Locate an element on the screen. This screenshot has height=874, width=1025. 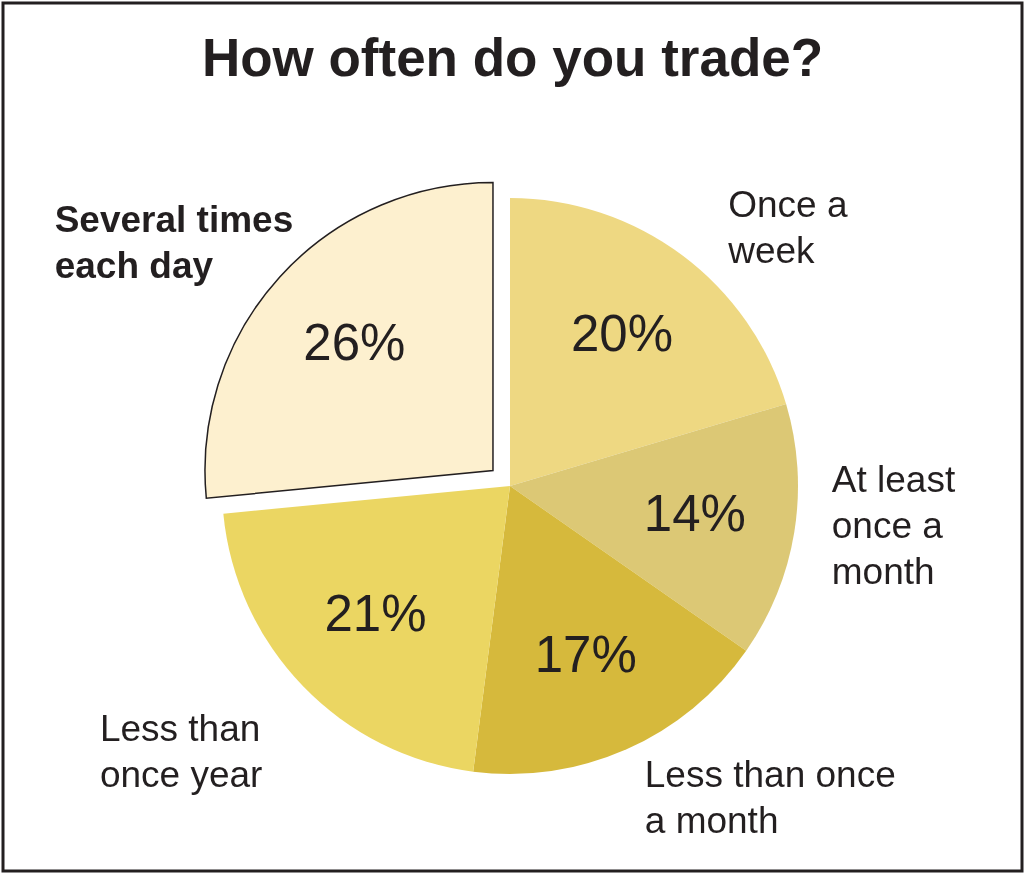
data-label: 21% is located at coordinates (375, 614).